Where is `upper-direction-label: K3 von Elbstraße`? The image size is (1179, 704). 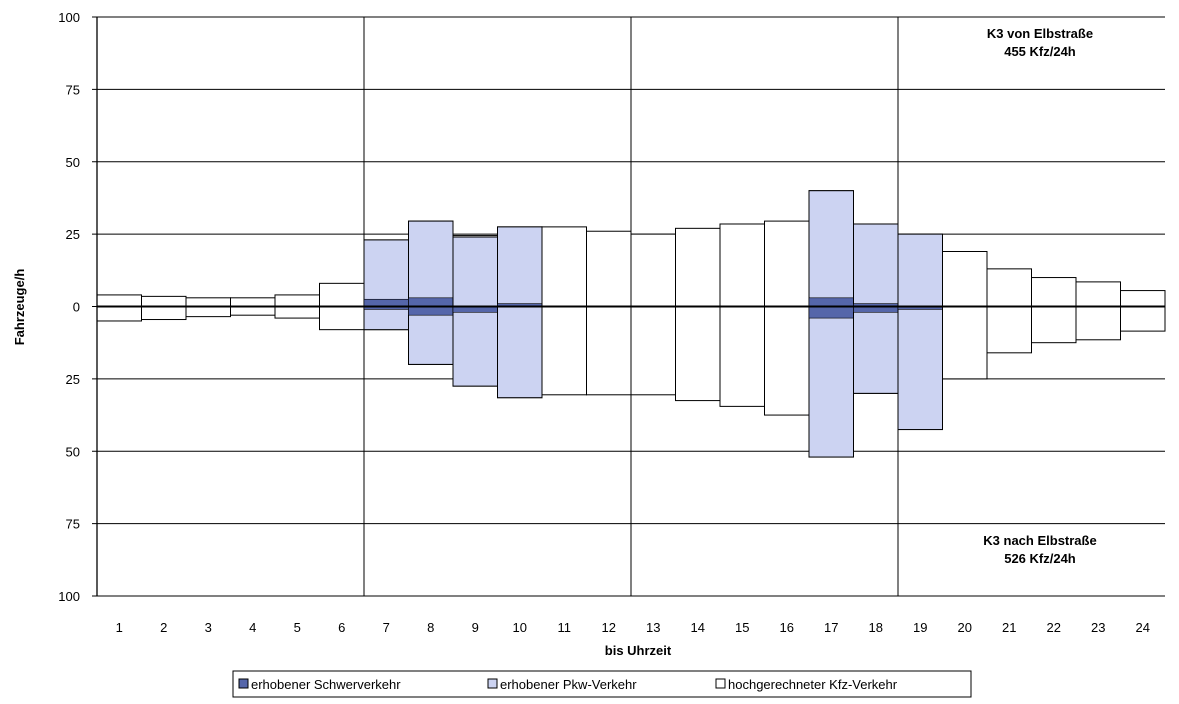
upper-direction-label: K3 von Elbstraße is located at coordinates (1040, 33).